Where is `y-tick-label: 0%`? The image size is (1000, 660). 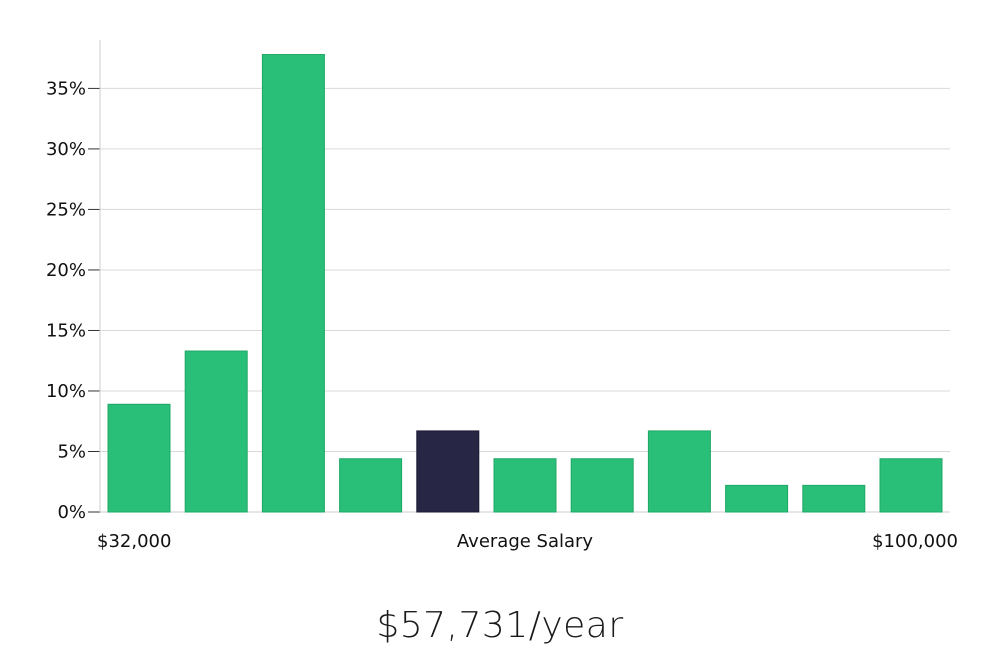 y-tick-label: 0% is located at coordinates (71, 512).